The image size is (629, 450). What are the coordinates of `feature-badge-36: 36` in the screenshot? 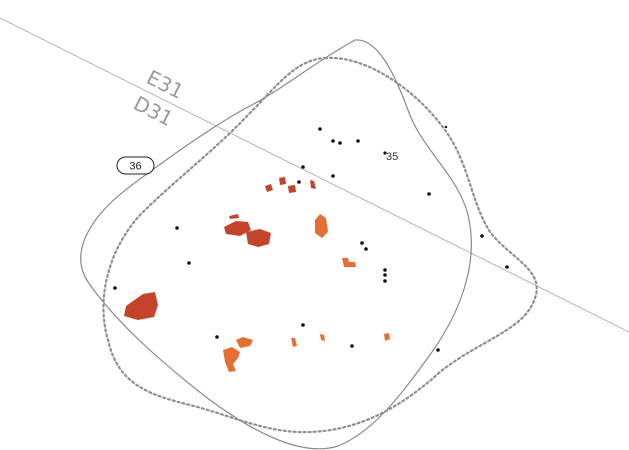 It's located at (135, 165).